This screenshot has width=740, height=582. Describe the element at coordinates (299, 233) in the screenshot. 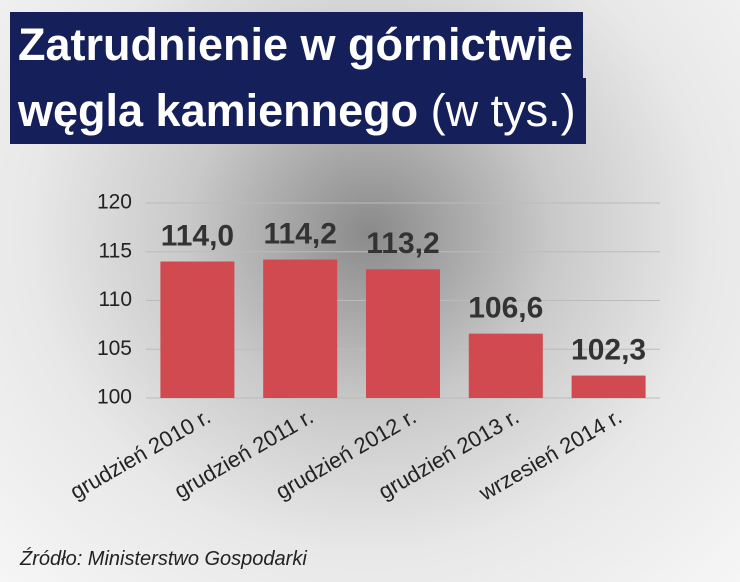

I see `value-label: 114,2` at that location.